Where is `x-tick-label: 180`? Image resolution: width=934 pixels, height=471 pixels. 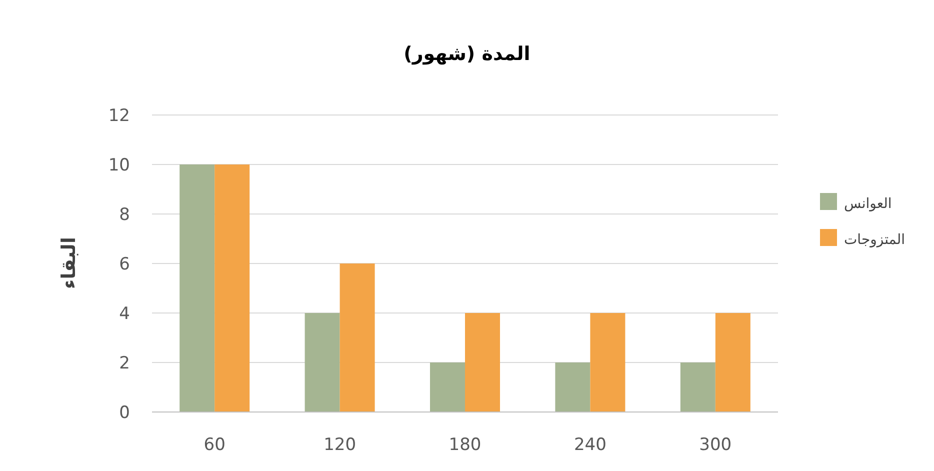
x-tick-label: 180 is located at coordinates (465, 445).